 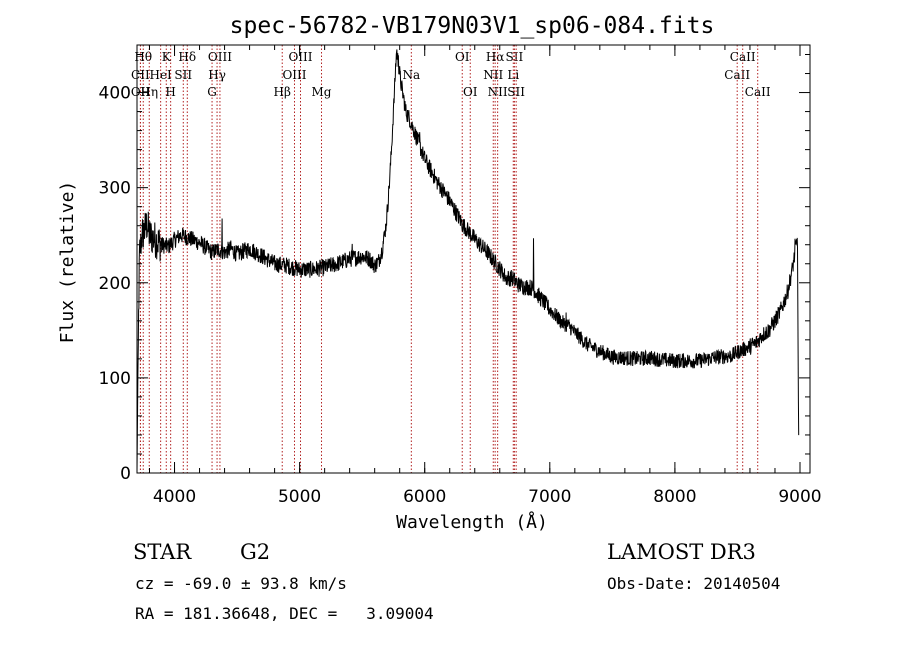 I want to click on line-marker-label: HeI, so click(x=160, y=75).